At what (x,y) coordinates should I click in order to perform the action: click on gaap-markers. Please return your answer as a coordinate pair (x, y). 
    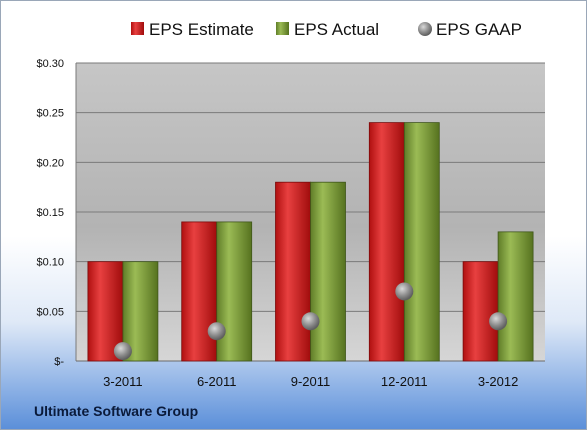
    Looking at the image, I should click on (310, 321).